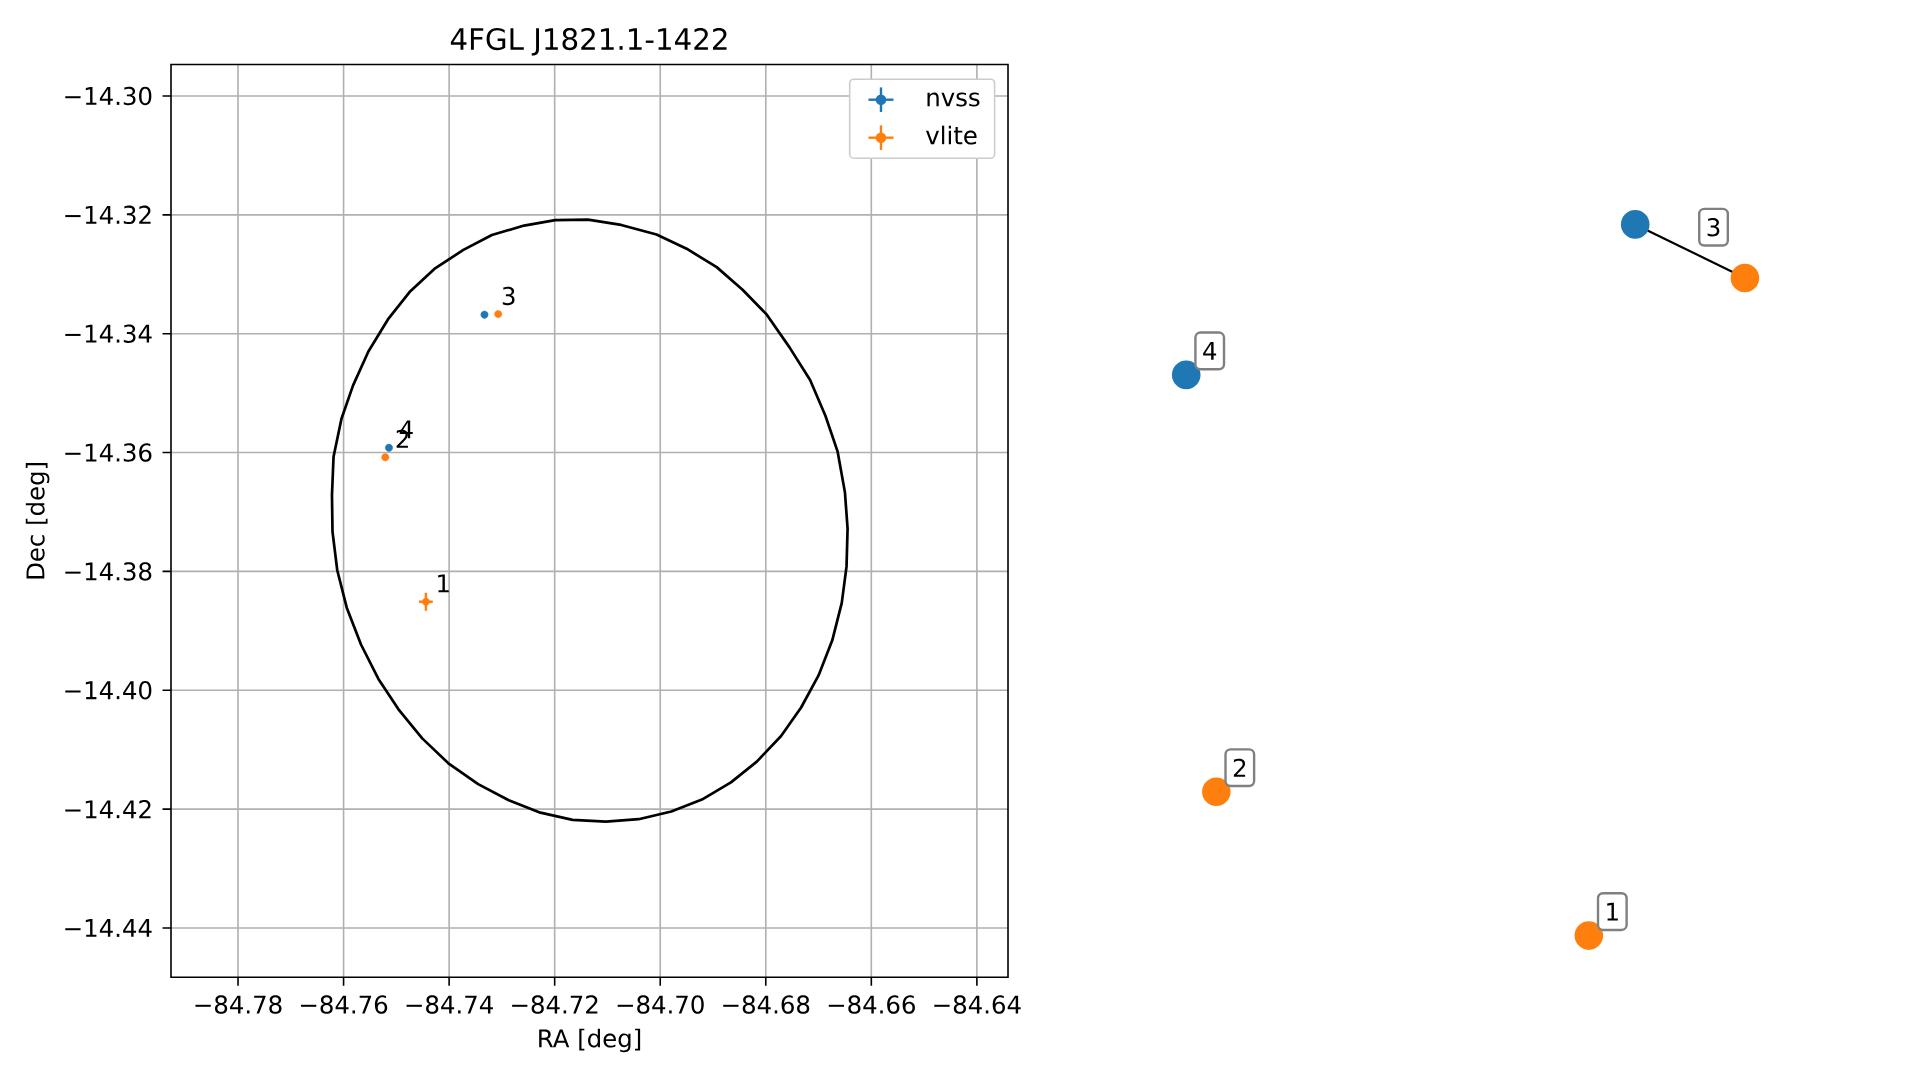 Image resolution: width=1919 pixels, height=1080 pixels. Describe the element at coordinates (108, 96) in the screenshot. I see `y-tick-label: −14.30` at that location.